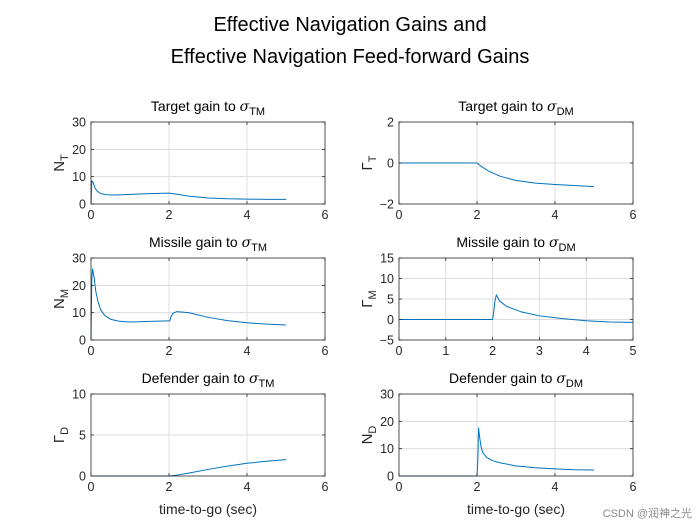 Image resolution: width=700 pixels, height=525 pixels. Describe the element at coordinates (497, 175) in the screenshot. I see `series-line-Gamma_T` at that location.